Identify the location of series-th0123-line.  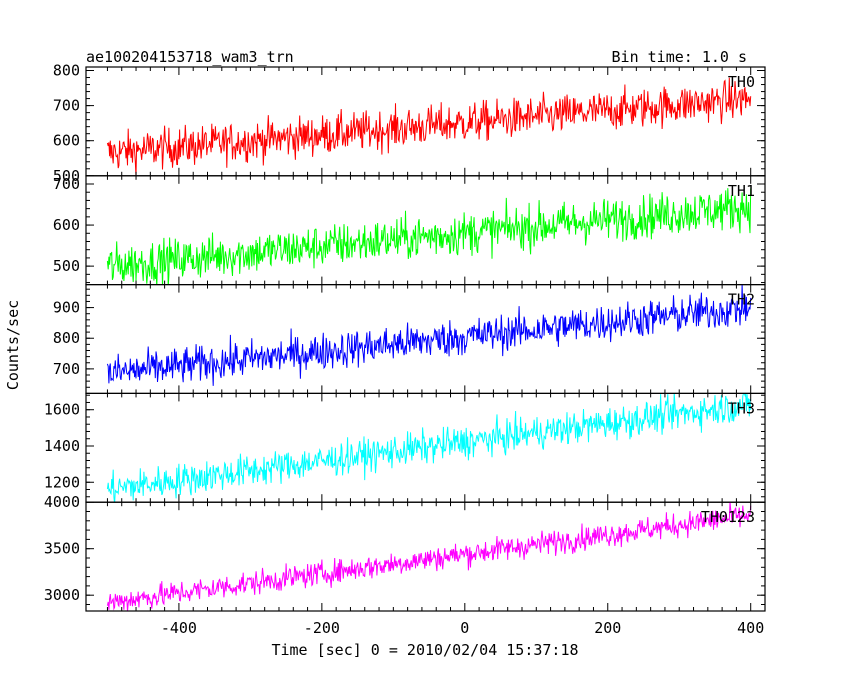
(429, 557).